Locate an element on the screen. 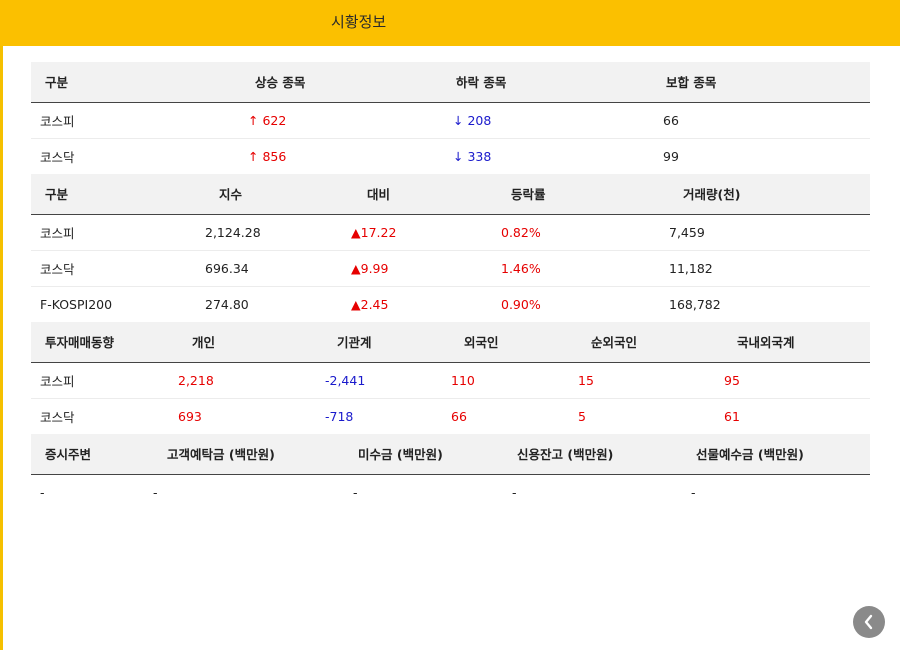 This screenshot has width=900, height=650. page-title: 시황정보 is located at coordinates (359, 22).